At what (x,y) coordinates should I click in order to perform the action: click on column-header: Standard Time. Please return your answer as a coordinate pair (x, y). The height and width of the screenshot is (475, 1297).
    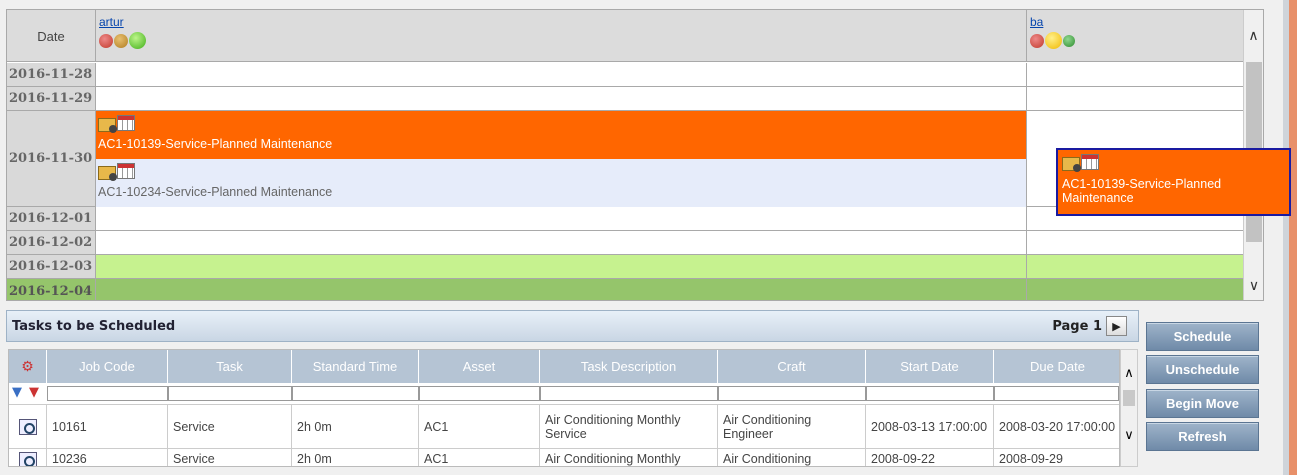
    Looking at the image, I should click on (355, 366).